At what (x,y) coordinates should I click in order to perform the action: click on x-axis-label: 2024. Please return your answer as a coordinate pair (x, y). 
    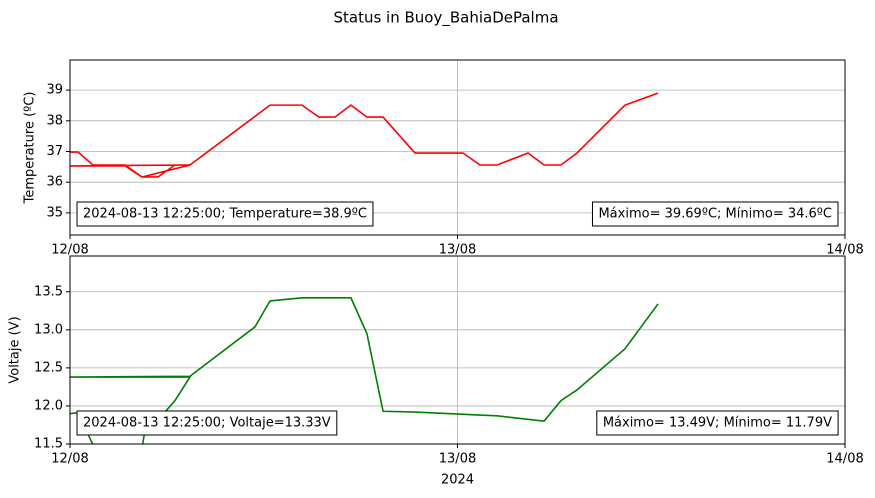
    Looking at the image, I should click on (457, 480).